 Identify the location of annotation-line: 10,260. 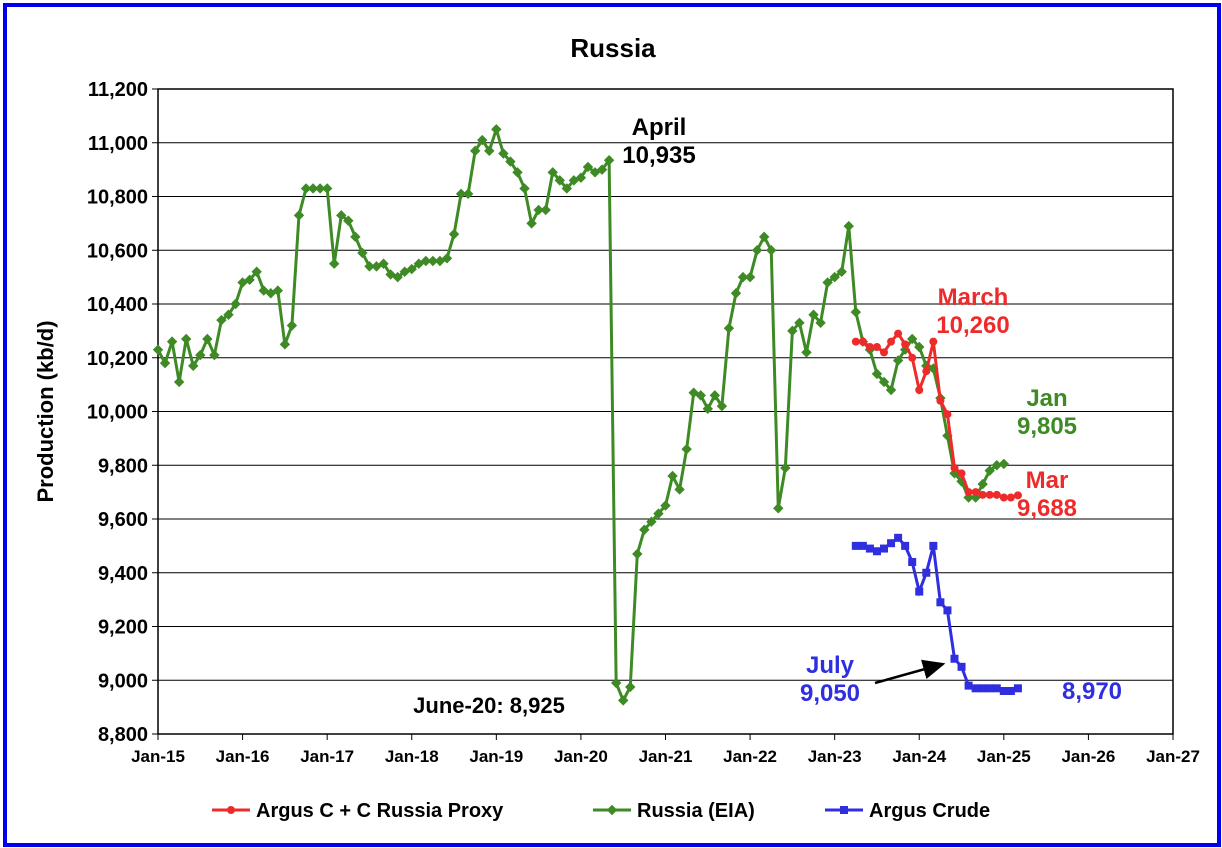
(972, 325).